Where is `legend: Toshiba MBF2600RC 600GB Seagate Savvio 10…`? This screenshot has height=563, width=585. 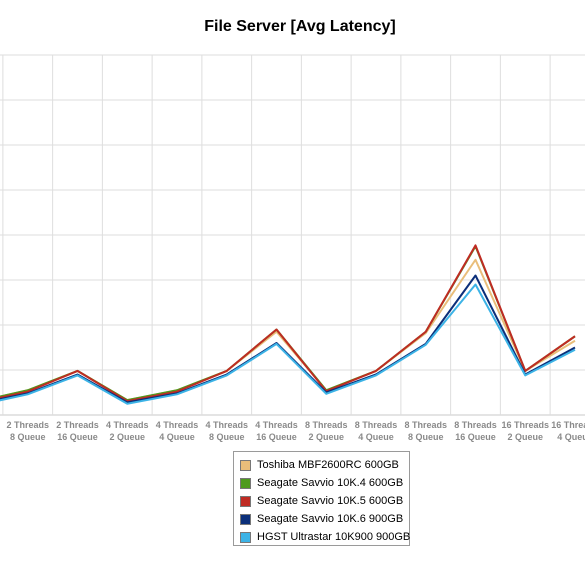
legend: Toshiba MBF2600RC 600GB Seagate Savvio 10… is located at coordinates (321, 498).